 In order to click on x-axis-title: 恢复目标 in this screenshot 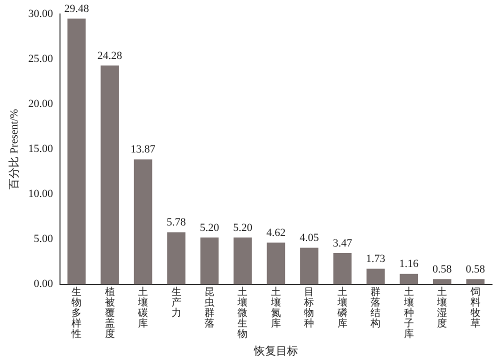, I will do `click(275, 351)`.